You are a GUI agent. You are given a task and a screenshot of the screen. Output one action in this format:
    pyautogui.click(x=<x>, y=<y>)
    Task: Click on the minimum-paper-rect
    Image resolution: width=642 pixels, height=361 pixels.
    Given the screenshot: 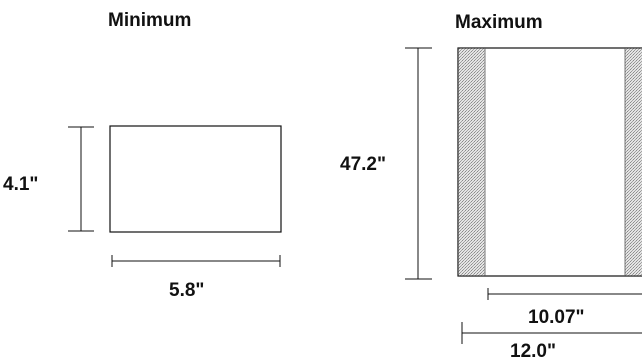 What is the action you would take?
    pyautogui.click(x=195, y=179)
    